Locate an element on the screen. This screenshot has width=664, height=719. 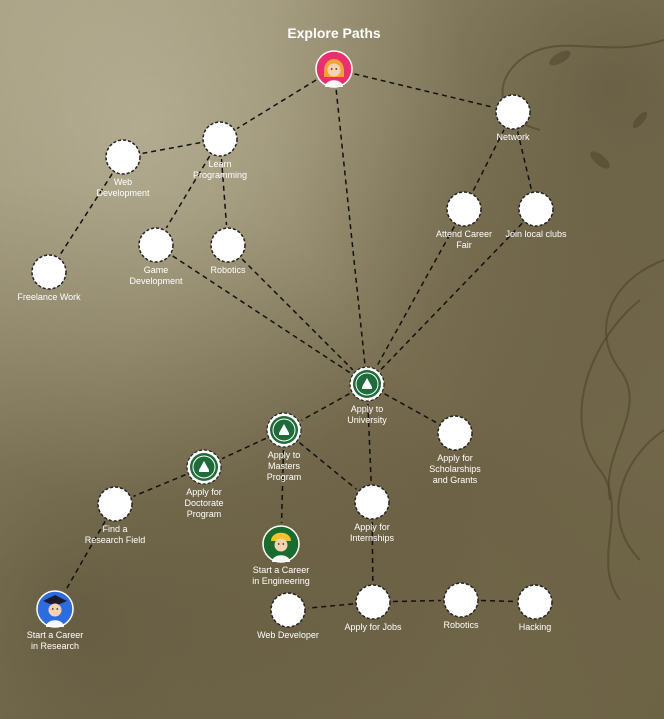
node-research_field-label: Find a Research Field is located at coordinates (115, 534).